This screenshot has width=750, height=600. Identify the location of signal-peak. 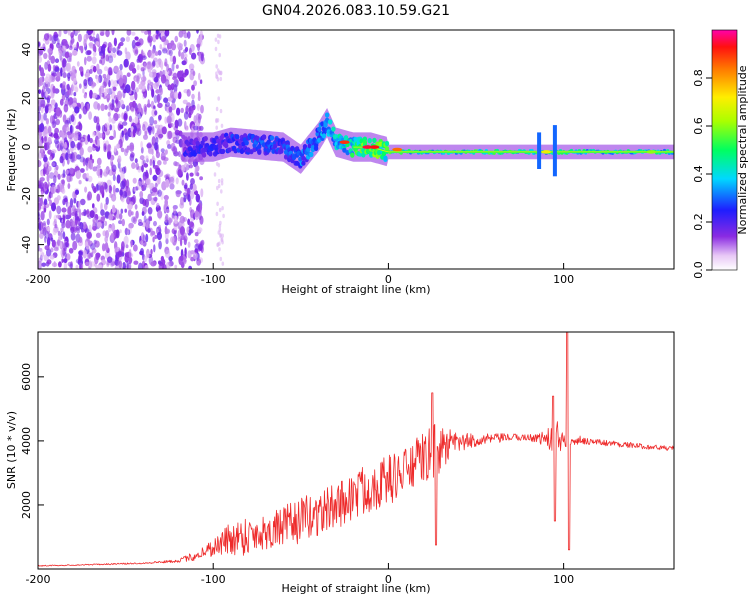
(344, 142).